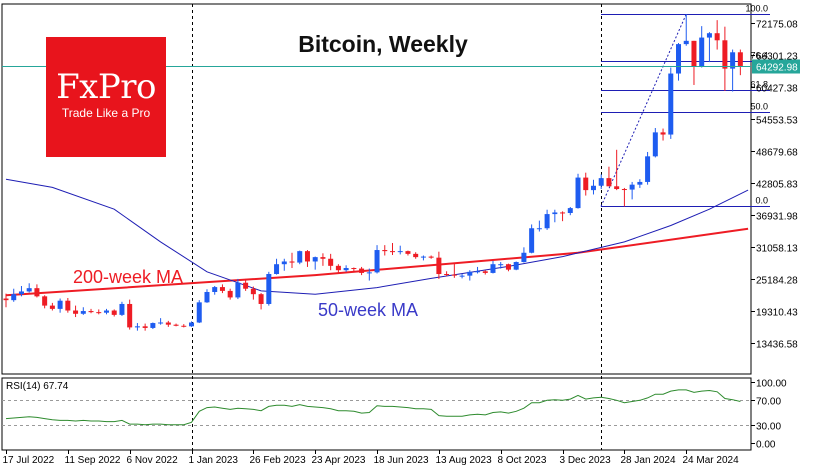 The image size is (835, 475). Describe the element at coordinates (759, 85) in the screenshot. I see `fib-level-label-2: 61.8` at that location.